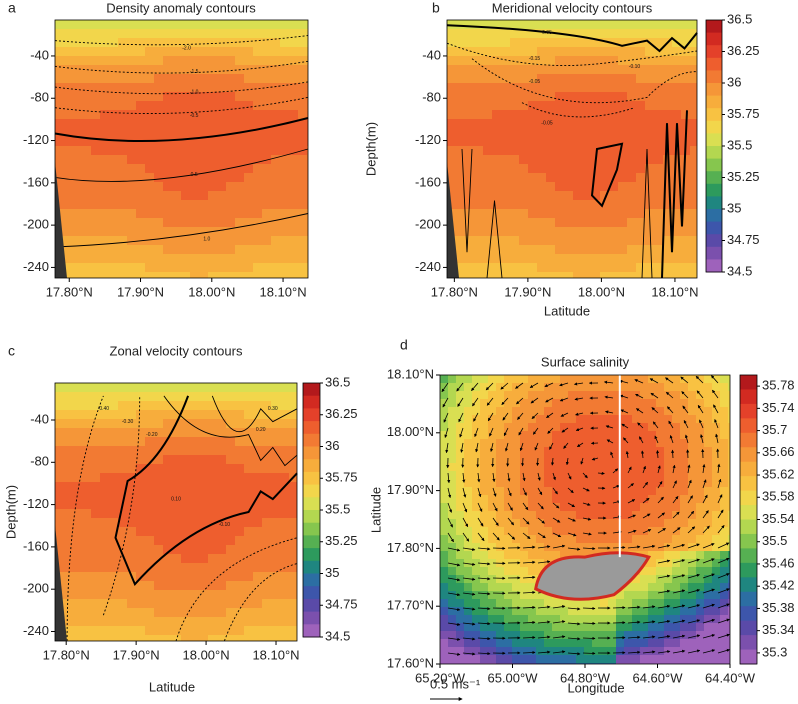 The width and height of the screenshot is (798, 704). Describe the element at coordinates (453, 219) in the screenshot. I see `land` at that location.